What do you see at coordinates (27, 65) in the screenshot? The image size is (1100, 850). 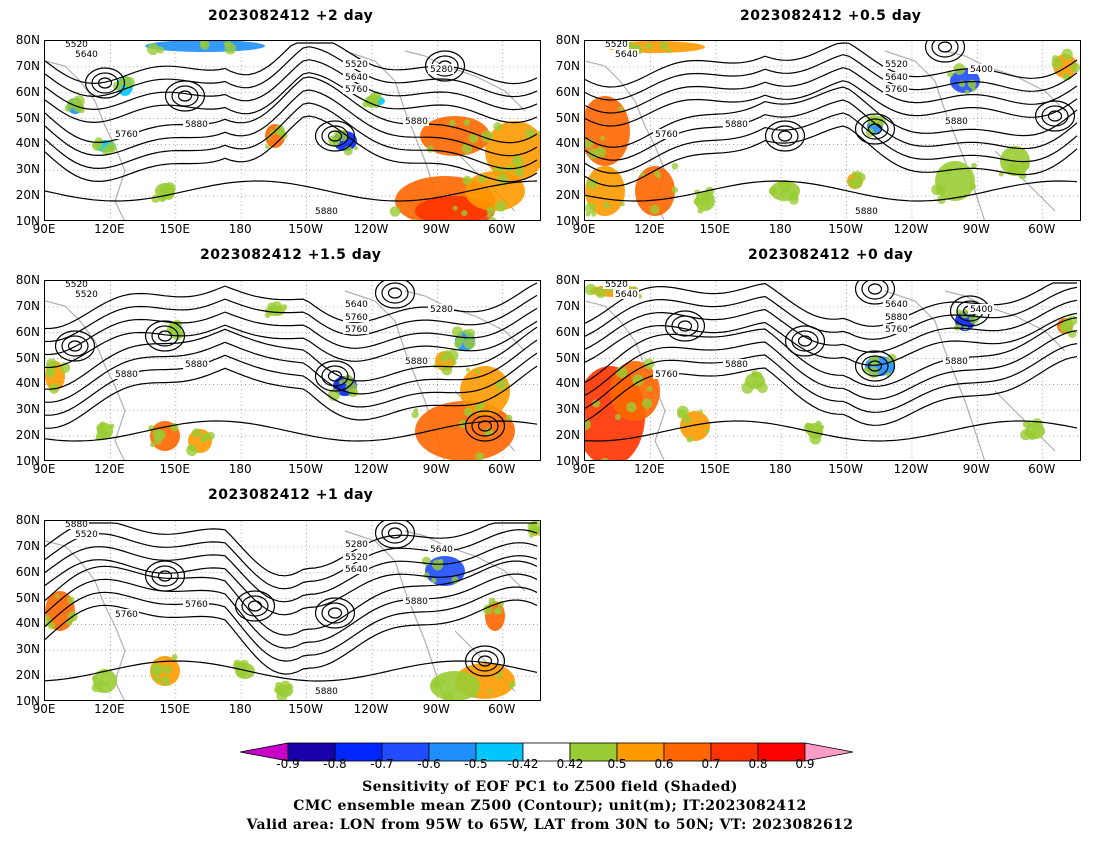 I see `lat-label: 70N` at bounding box center [27, 65].